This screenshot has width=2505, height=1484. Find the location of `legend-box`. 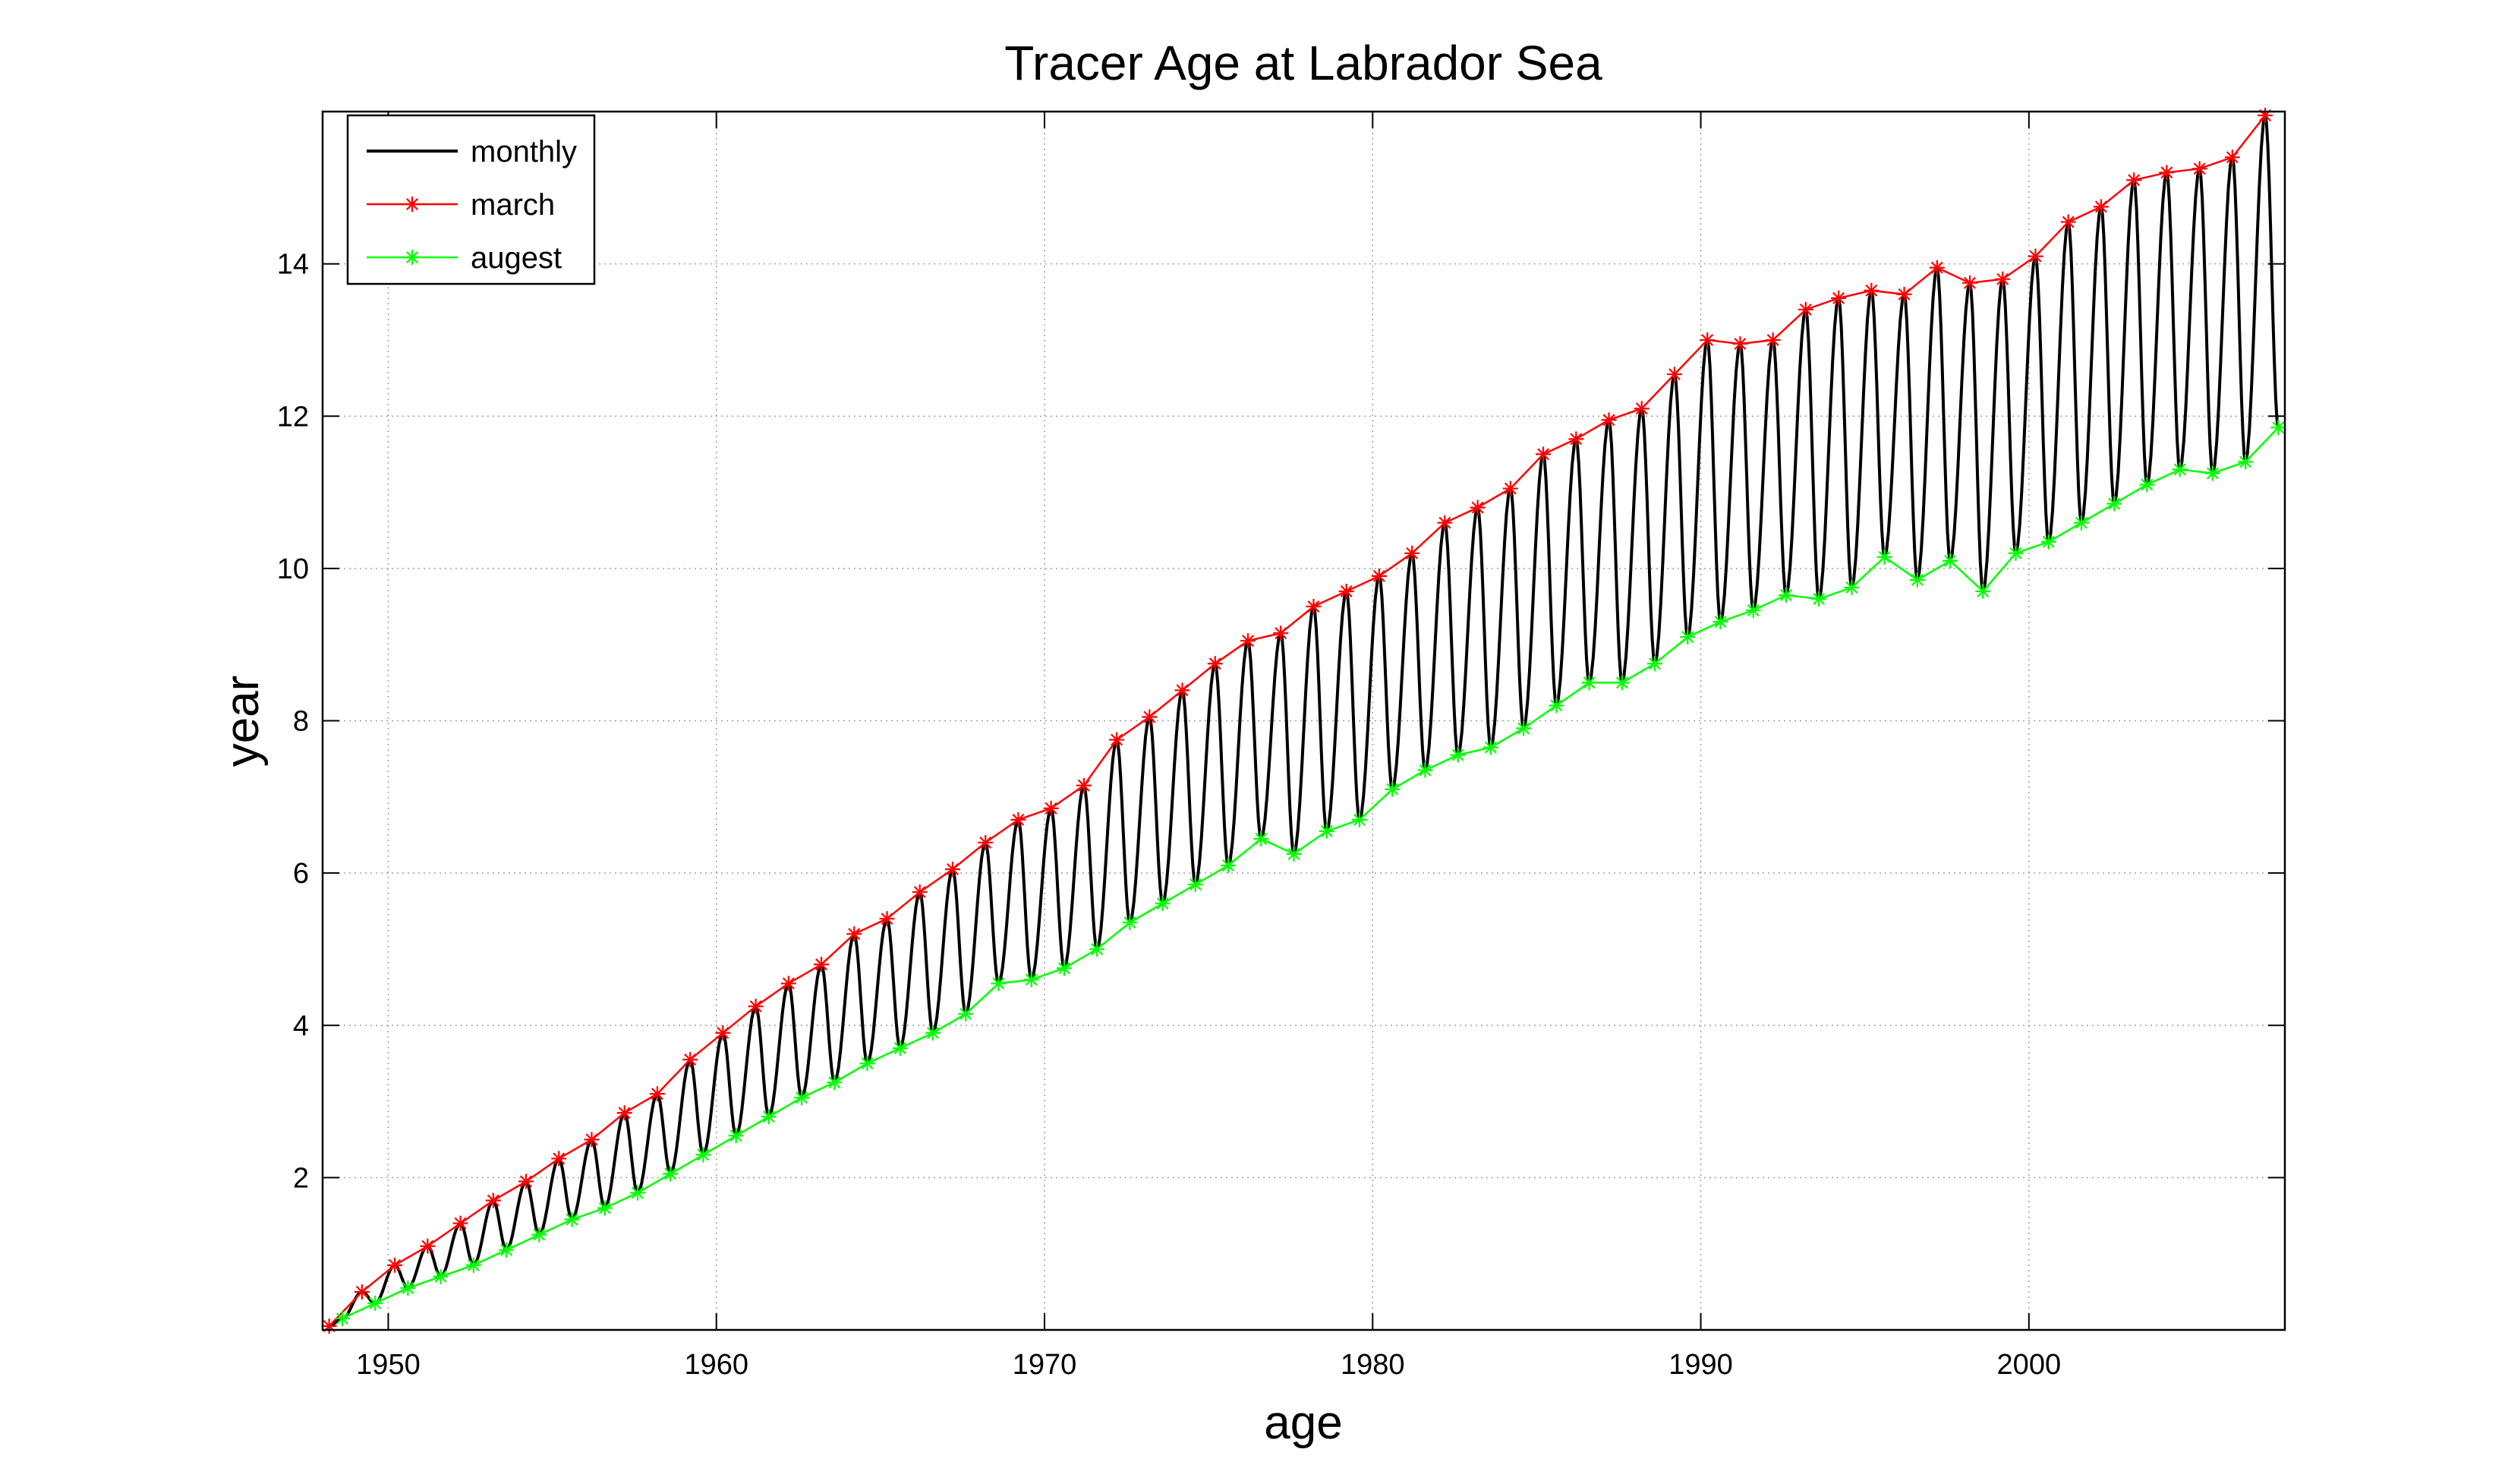

legend-box is located at coordinates (471, 199).